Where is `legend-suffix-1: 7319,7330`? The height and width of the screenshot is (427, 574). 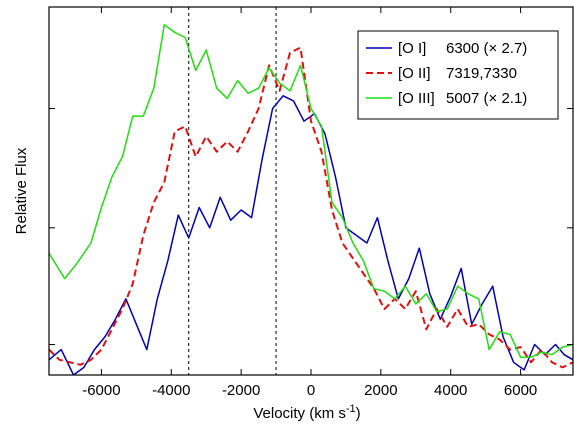
legend-suffix-1: 7319,7330 is located at coordinates (481, 73).